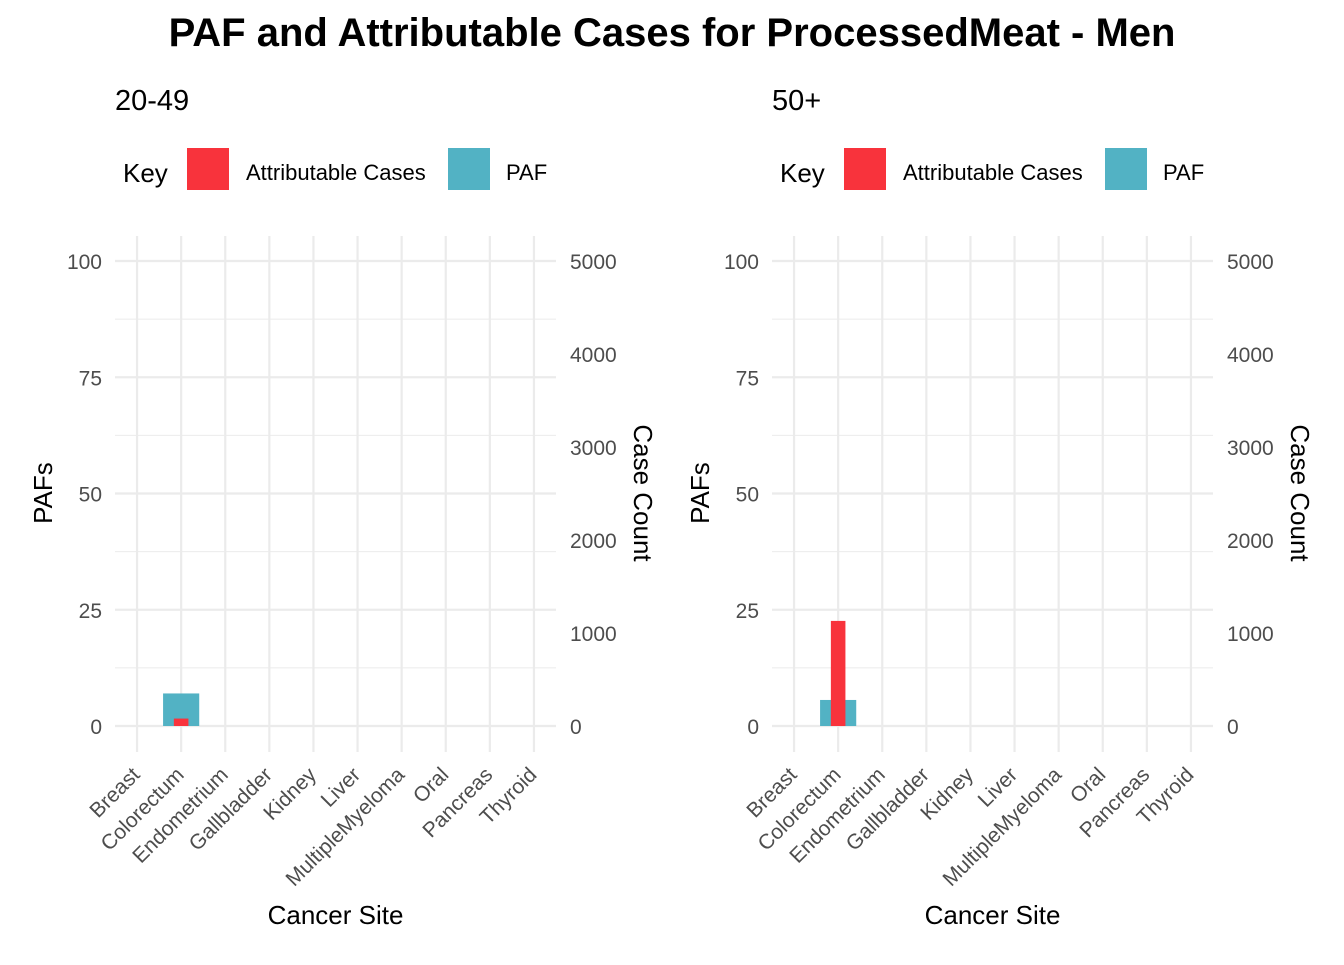 The width and height of the screenshot is (1344, 965). What do you see at coordinates (152, 101) in the screenshot?
I see `panel-title: 20-49` at bounding box center [152, 101].